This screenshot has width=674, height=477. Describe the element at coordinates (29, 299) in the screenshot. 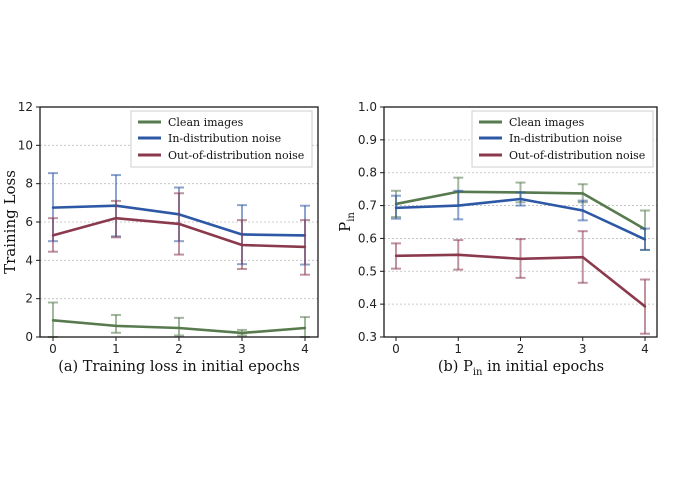

I see `y-tick-label: 2` at that location.